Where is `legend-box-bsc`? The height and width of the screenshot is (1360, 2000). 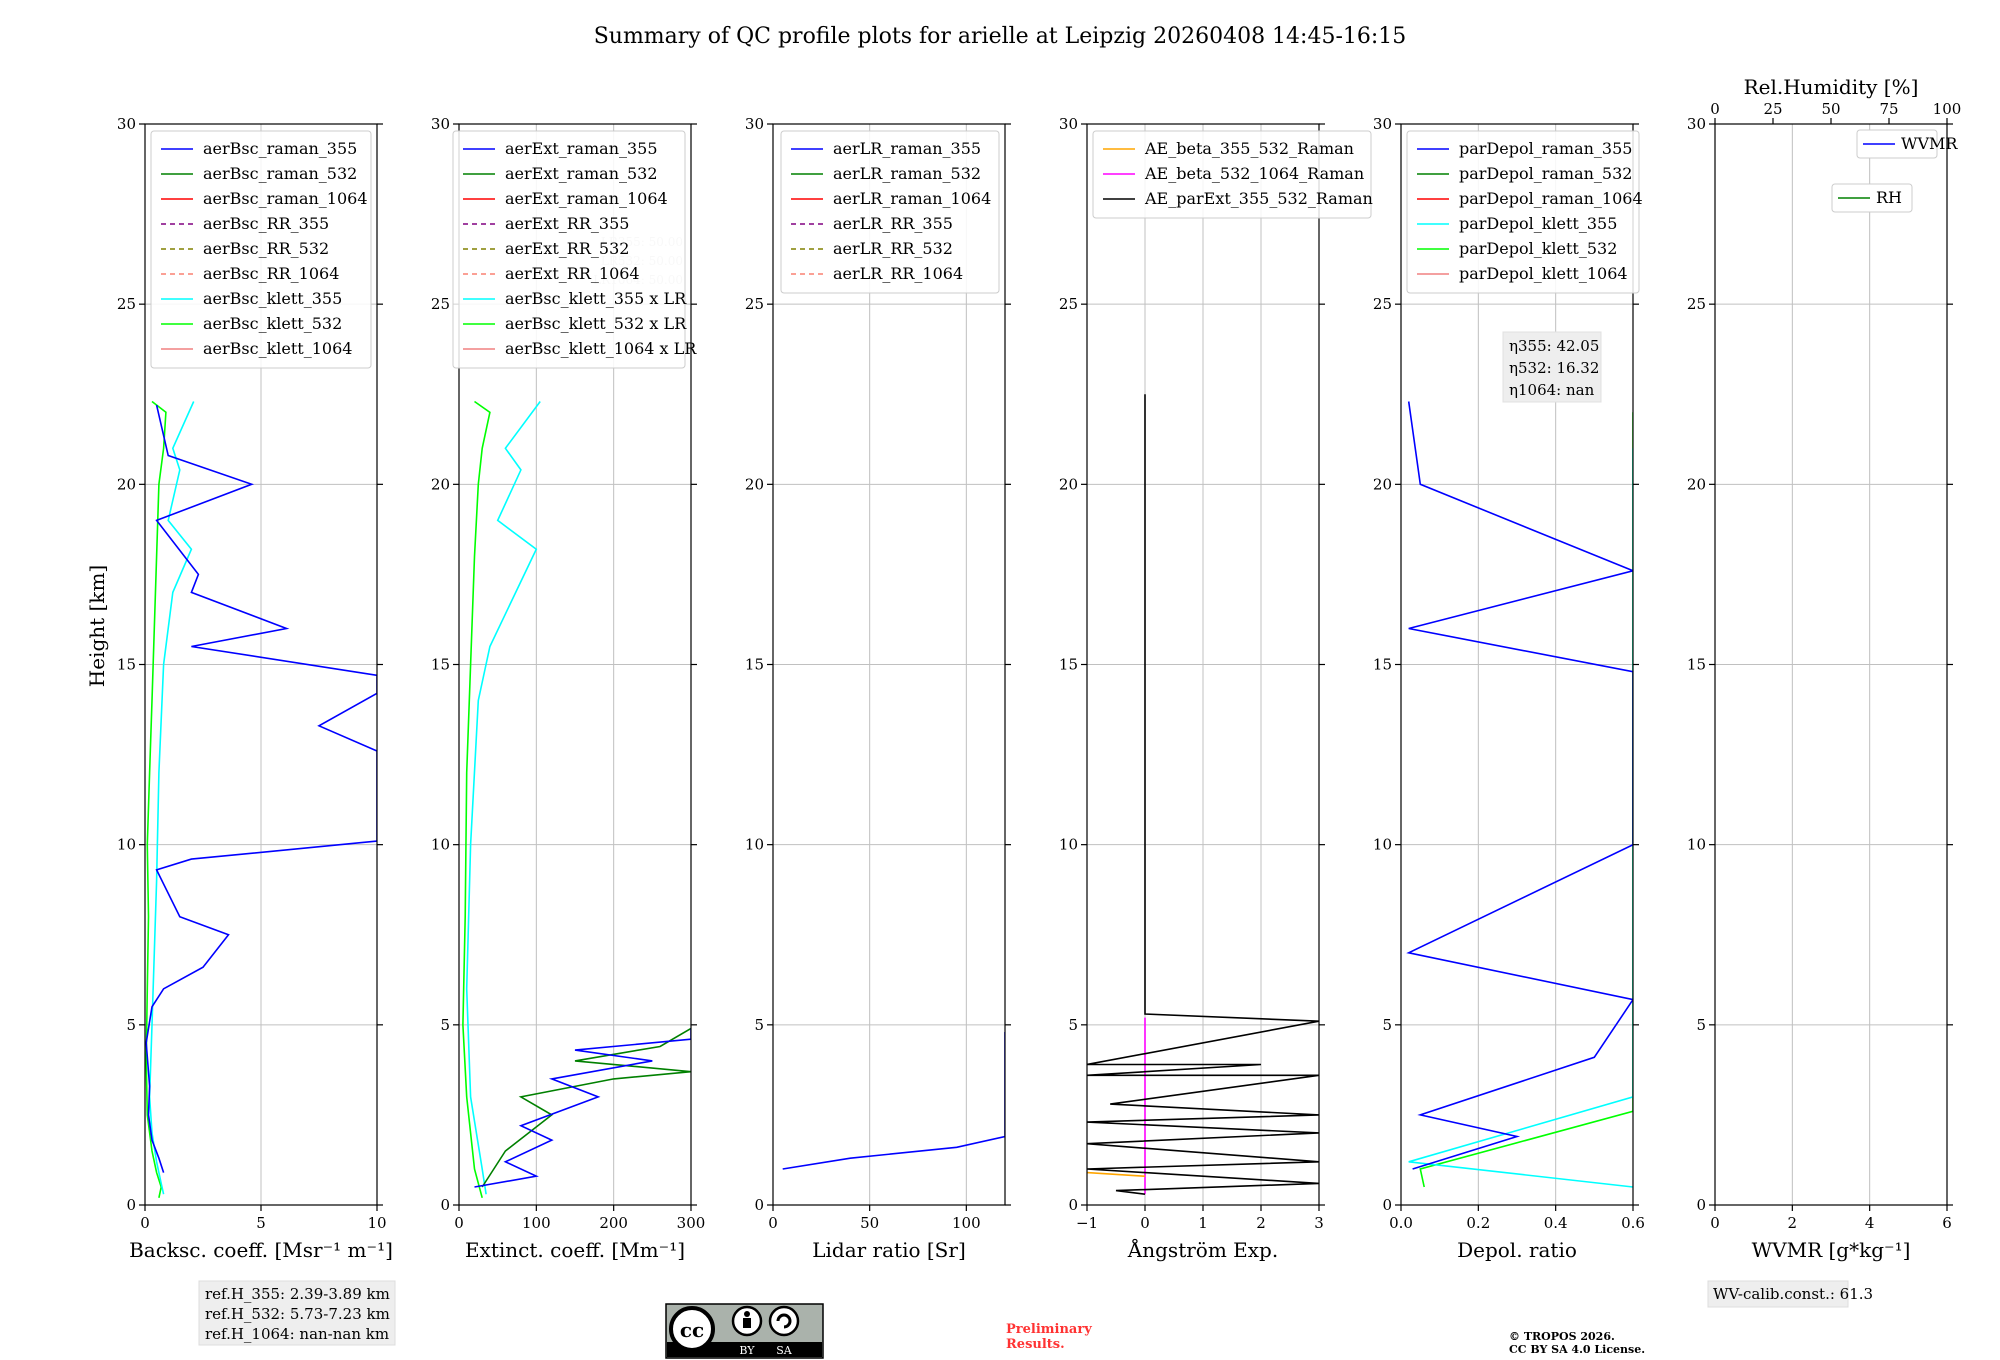
legend-box-bsc is located at coordinates (261, 249).